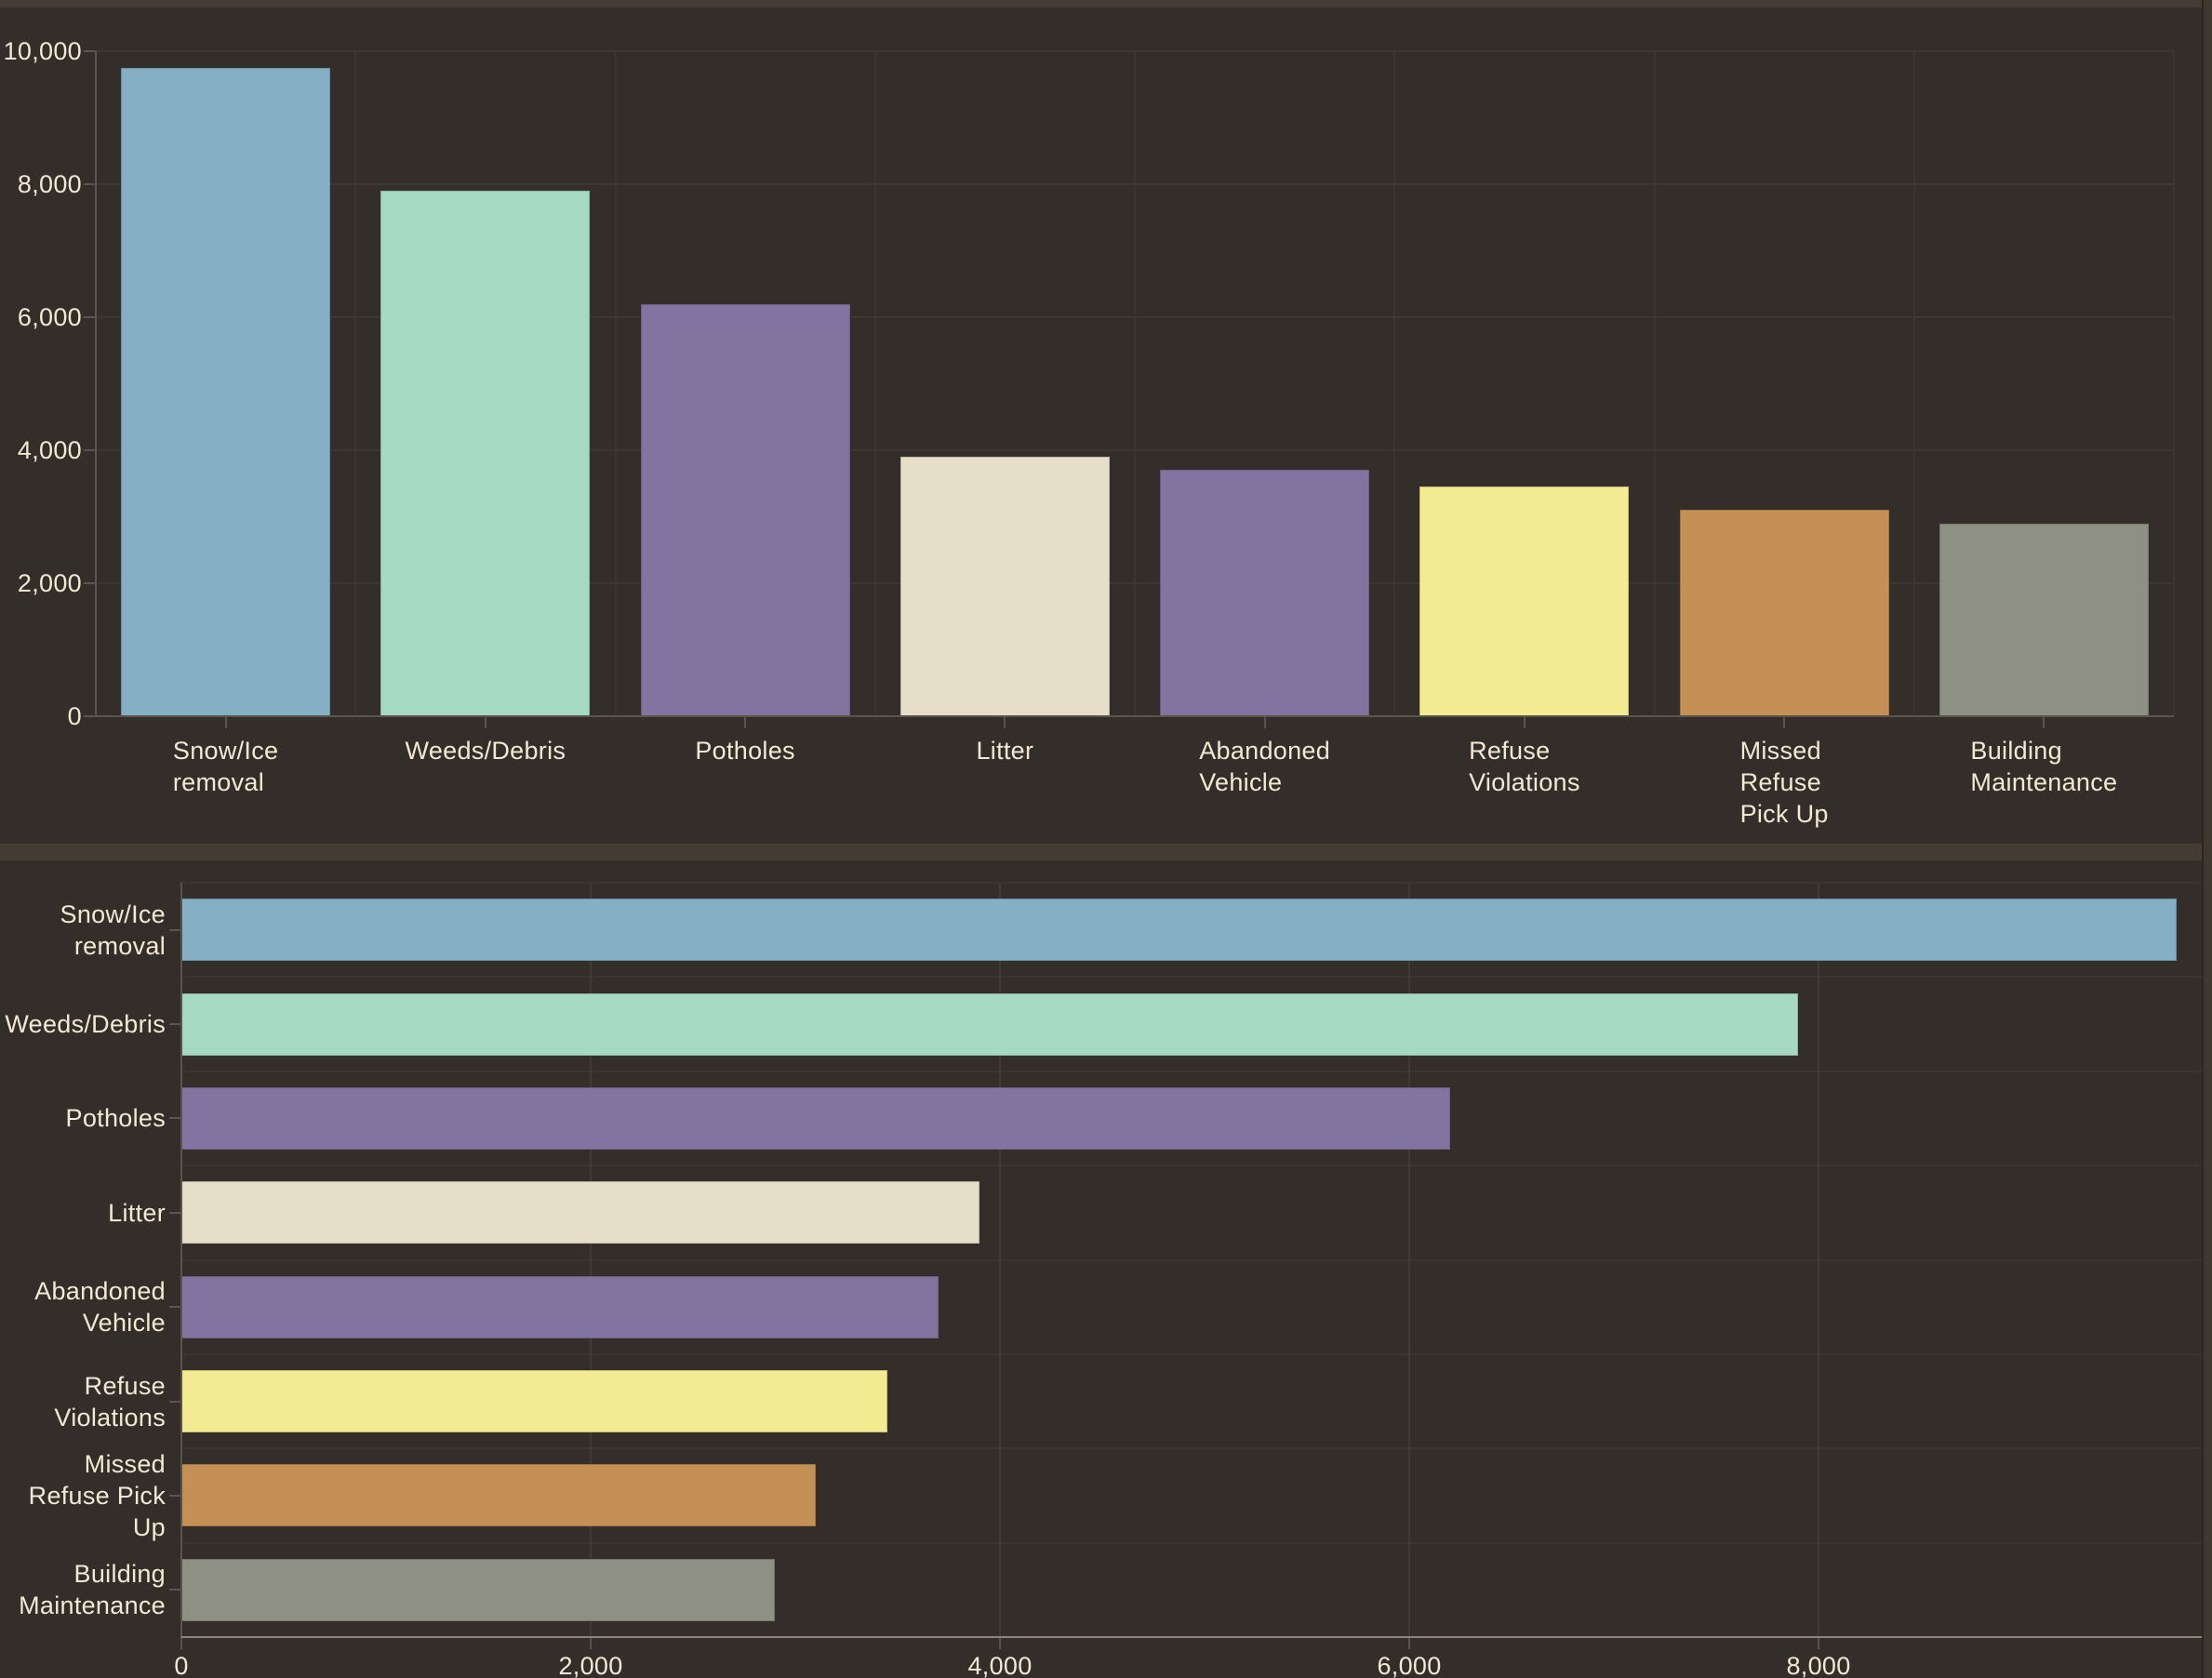  I want to click on category-label-lines: Abandoned Vehicle, so click(1264, 767).